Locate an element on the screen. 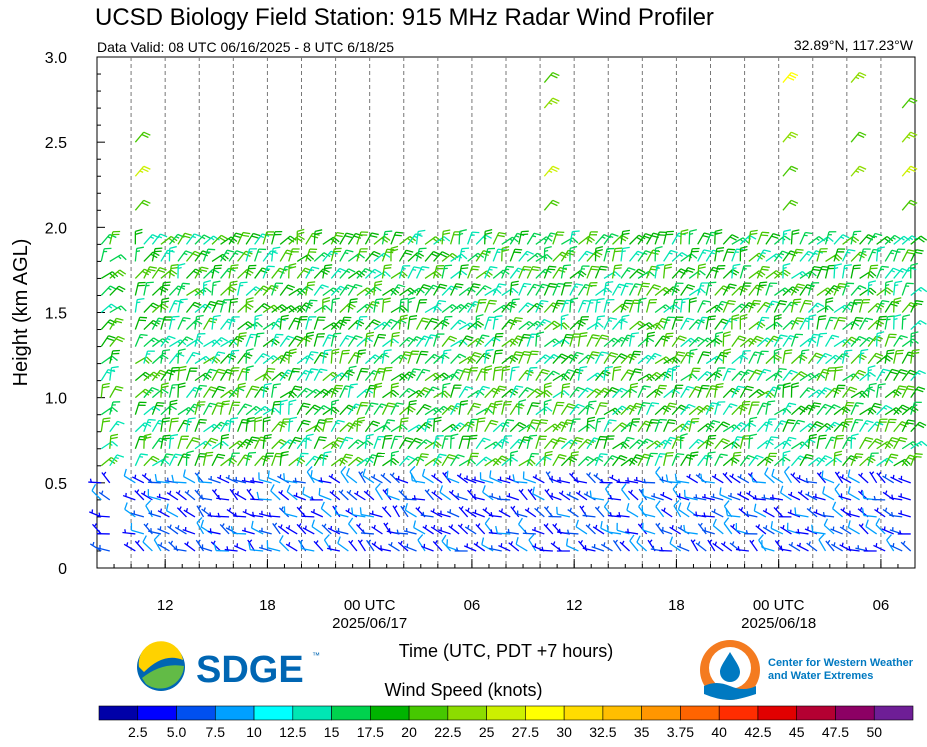 This screenshot has height=747, width=927. x-tick-label: 18 is located at coordinates (676, 605).